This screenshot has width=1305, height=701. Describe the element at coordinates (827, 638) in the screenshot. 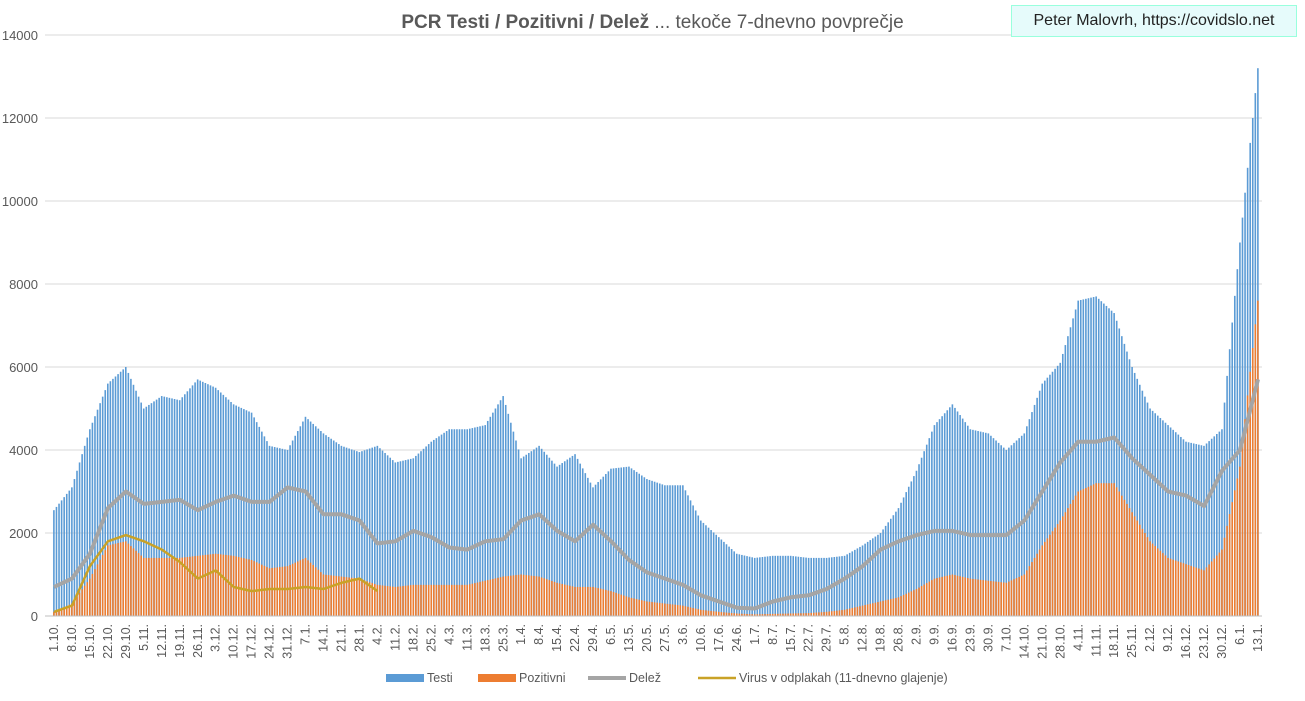

I see `x-tick-label: 29.7.` at that location.